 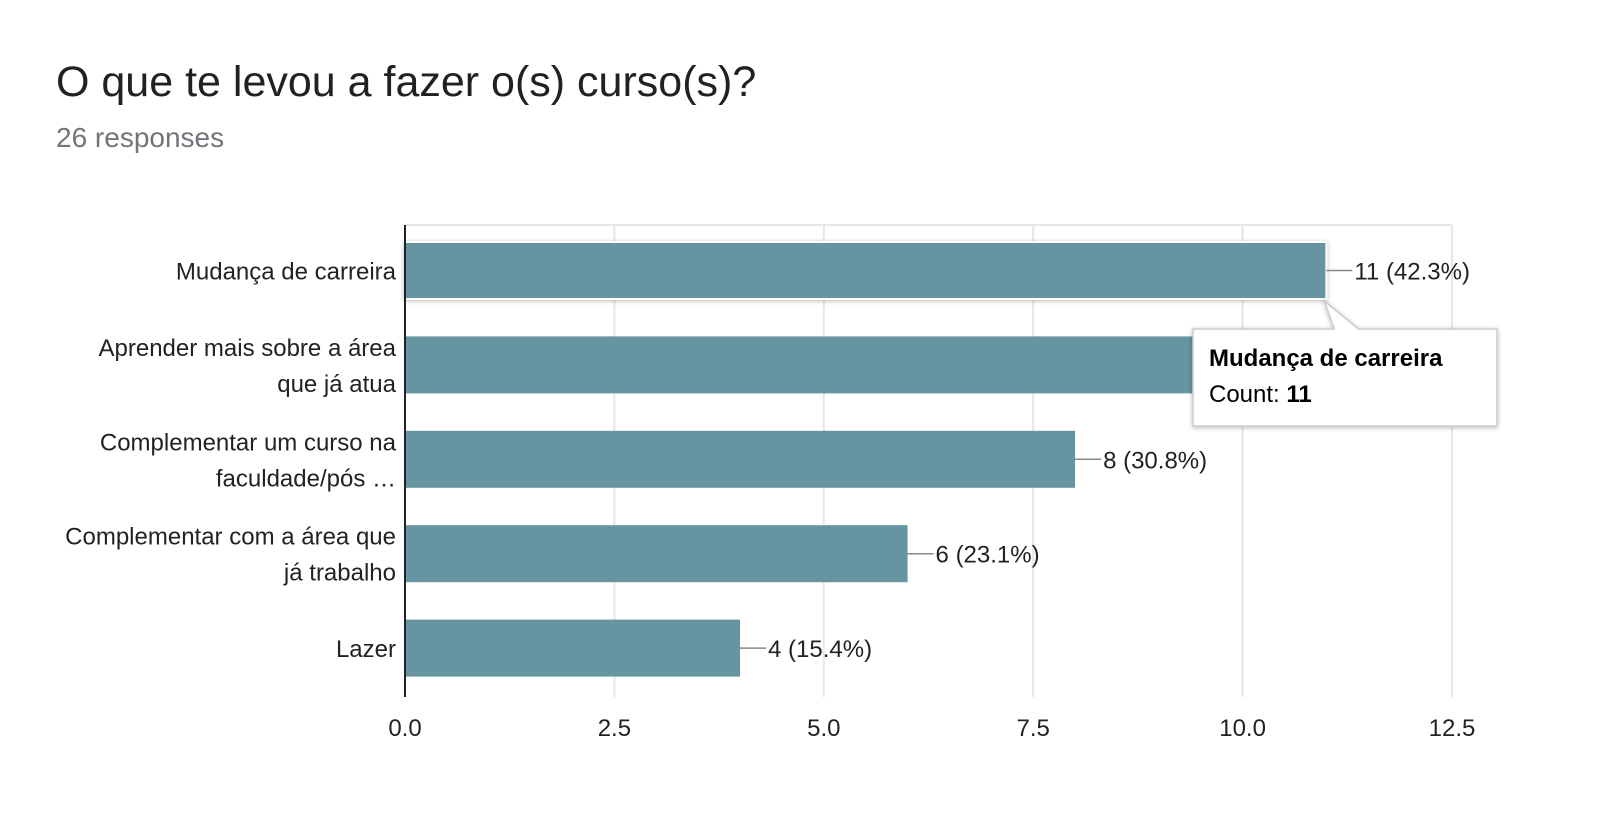 I want to click on chart-title: O que te levou a fazer o(s) curso(s)?, so click(x=406, y=82).